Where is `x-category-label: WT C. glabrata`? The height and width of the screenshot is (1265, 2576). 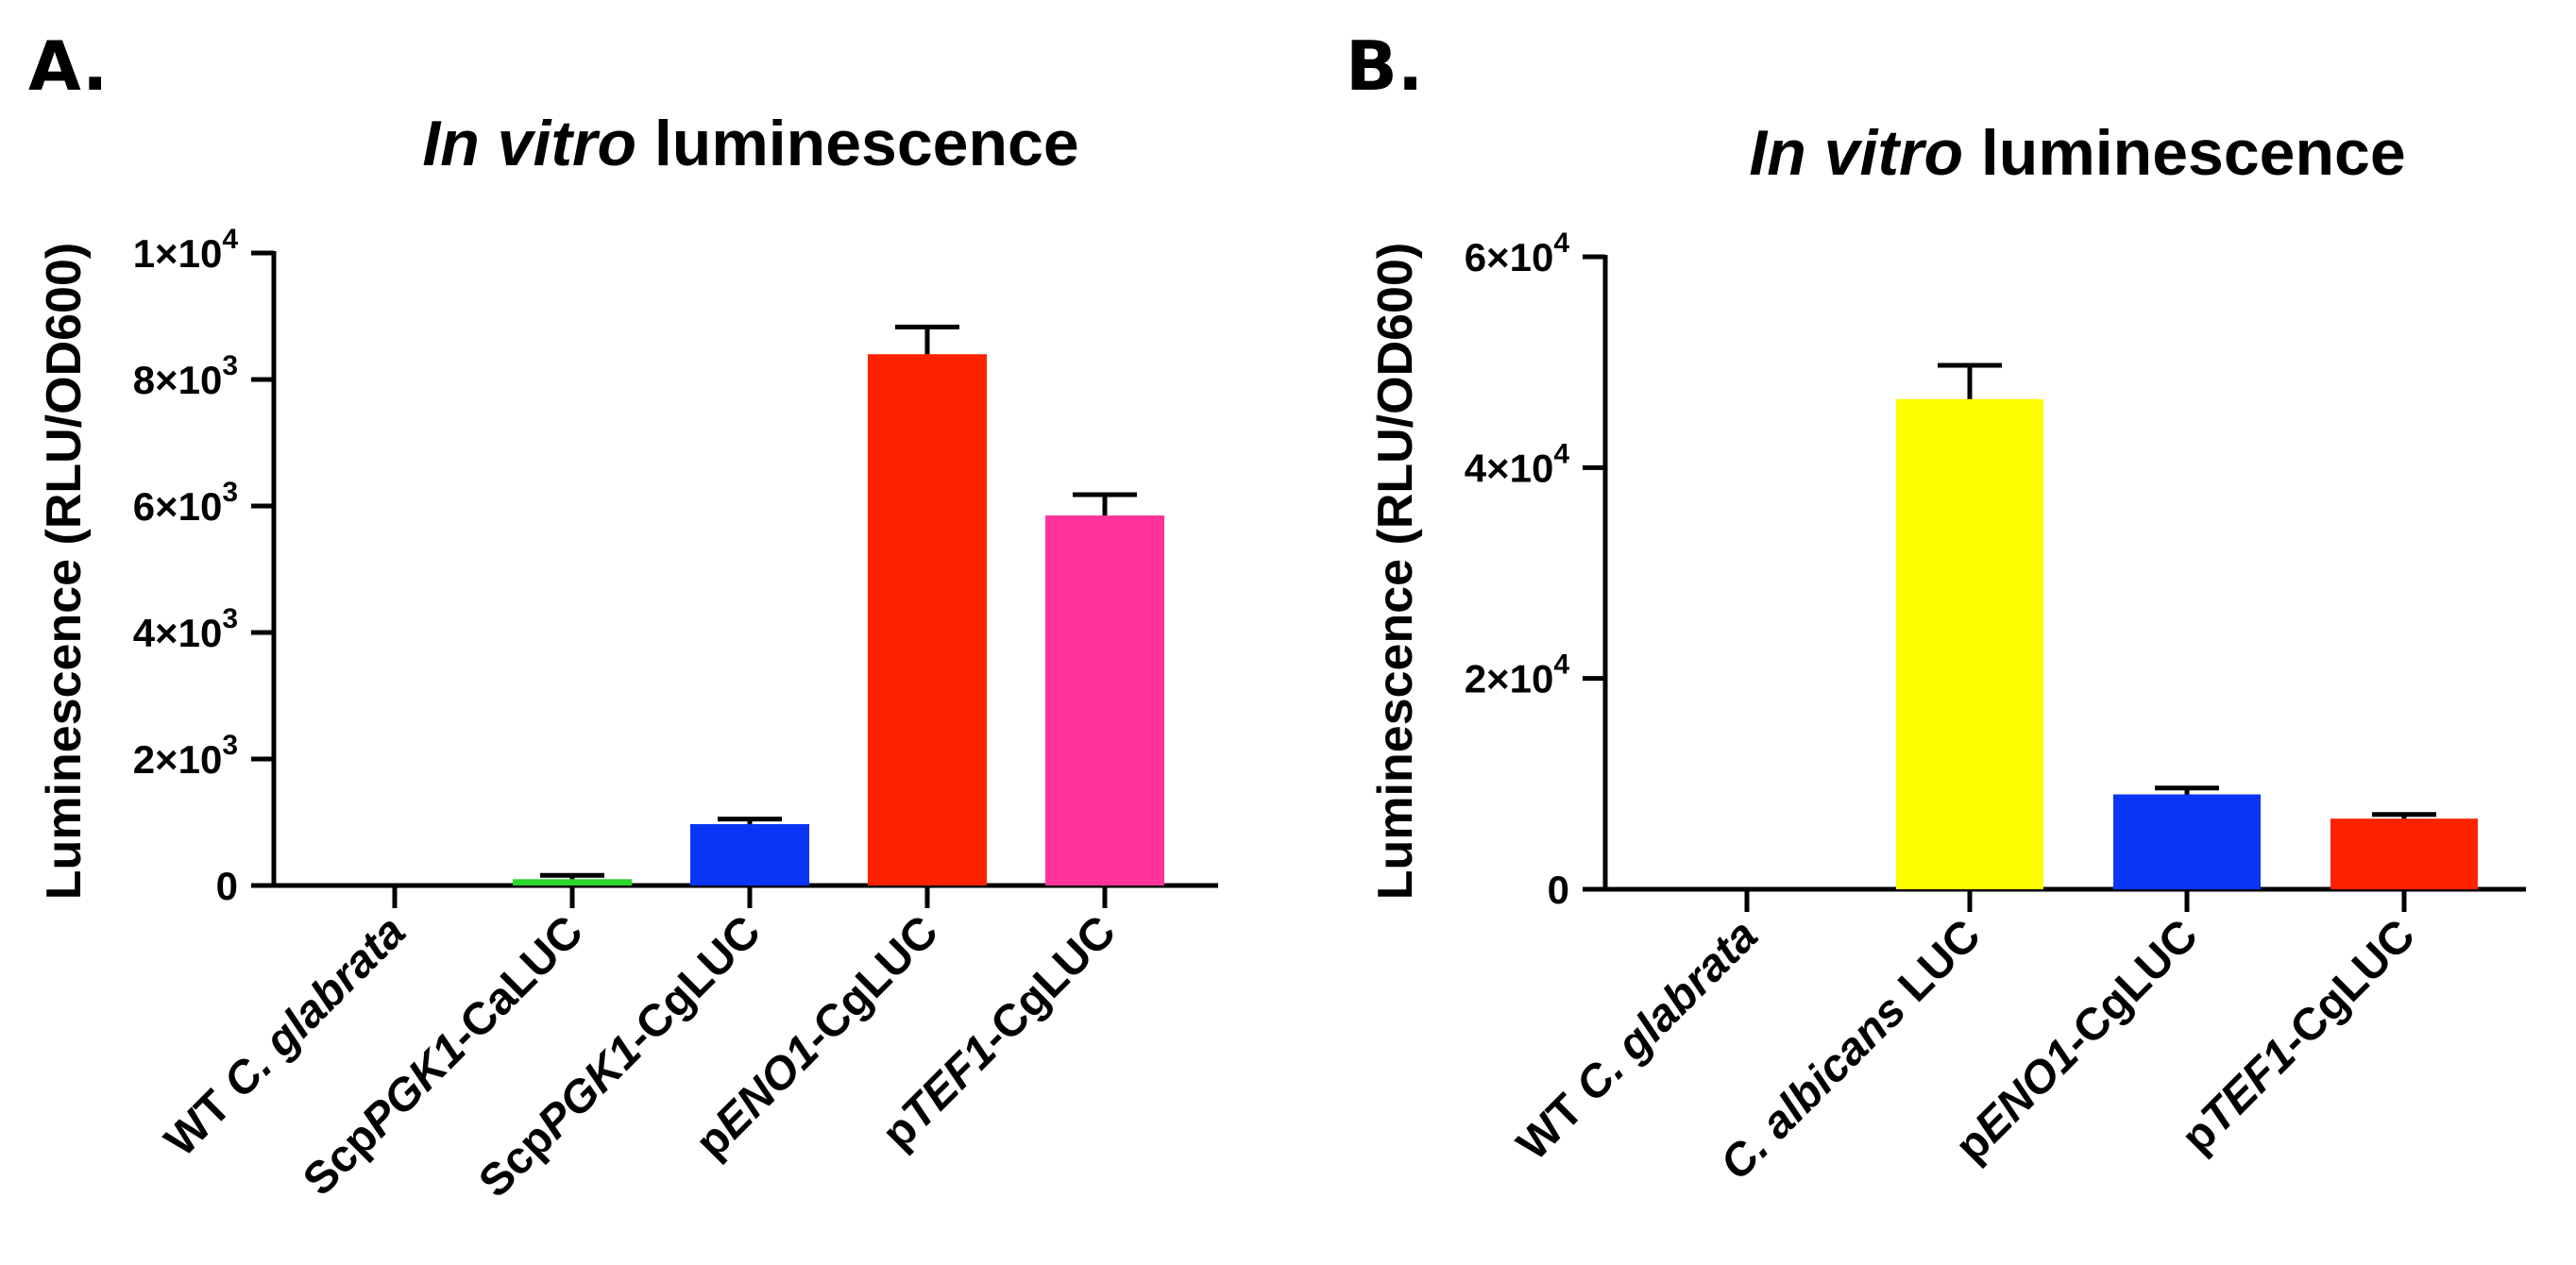 x-category-label: WT C. glabrata is located at coordinates (1638, 1040).